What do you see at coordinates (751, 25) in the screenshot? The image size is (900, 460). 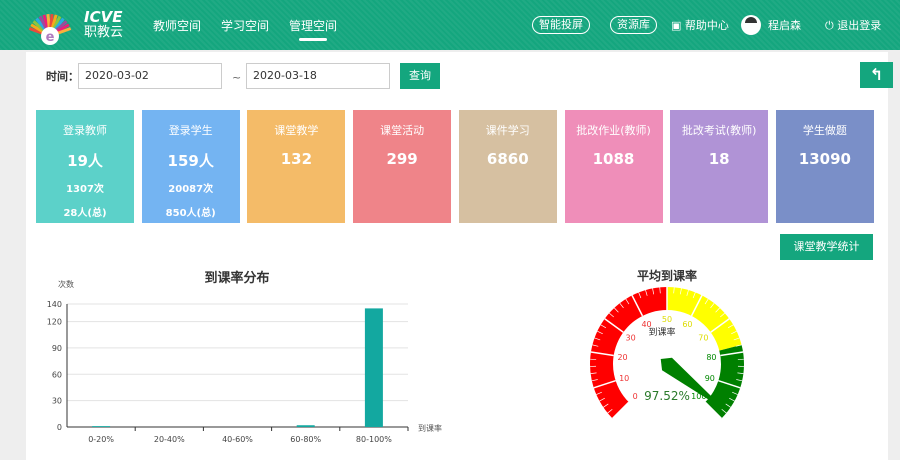 I see `avatar` at bounding box center [751, 25].